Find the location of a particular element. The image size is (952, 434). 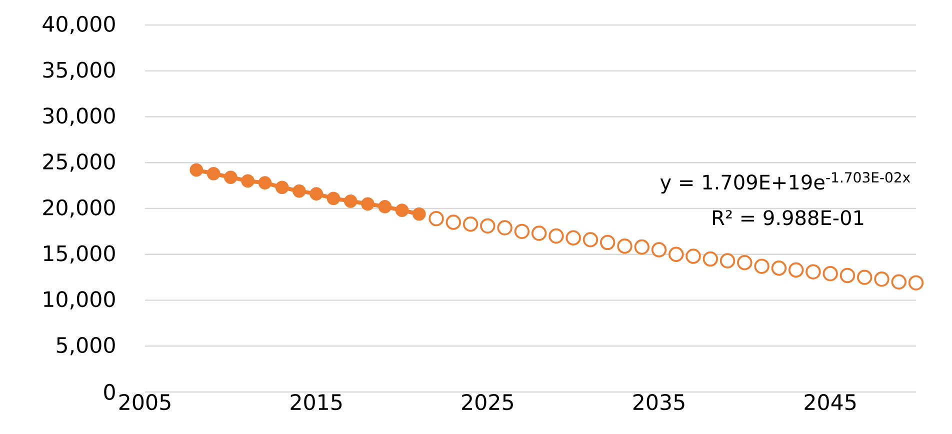

x-tick-label: 2025 is located at coordinates (487, 402).